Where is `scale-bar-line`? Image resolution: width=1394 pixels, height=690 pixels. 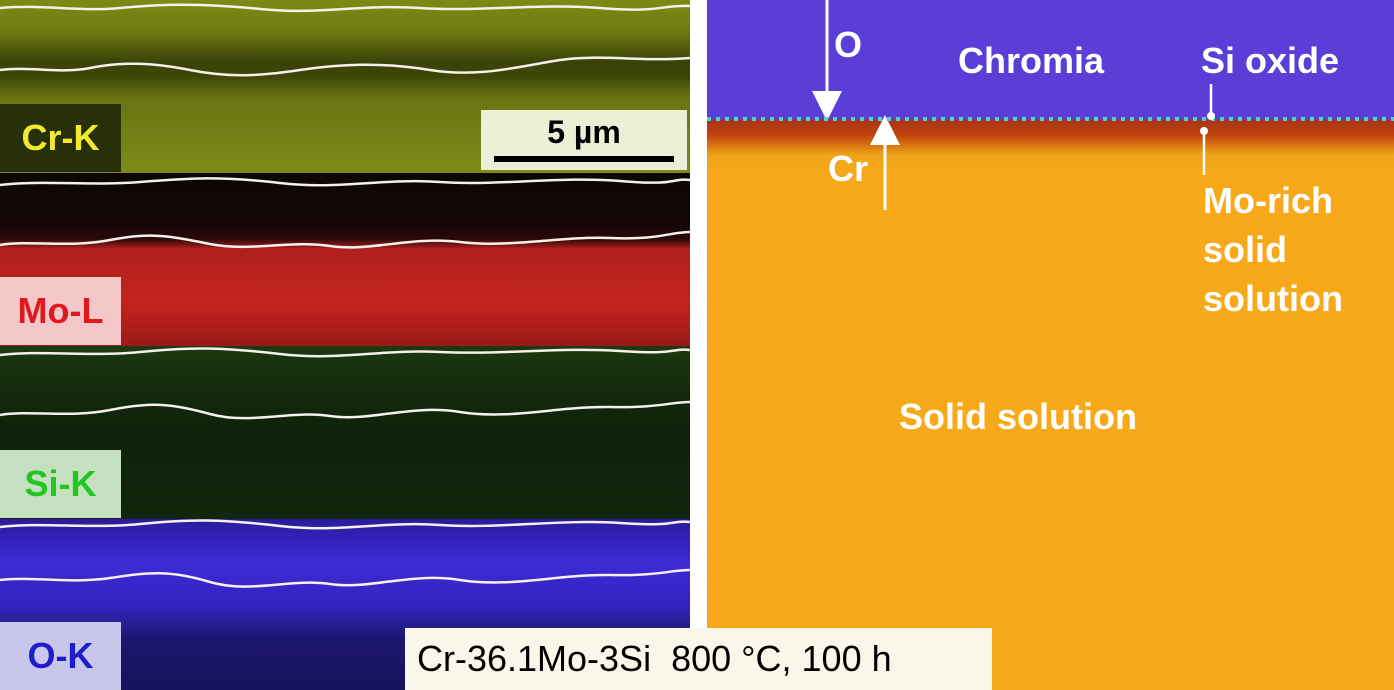 scale-bar-line is located at coordinates (584, 159).